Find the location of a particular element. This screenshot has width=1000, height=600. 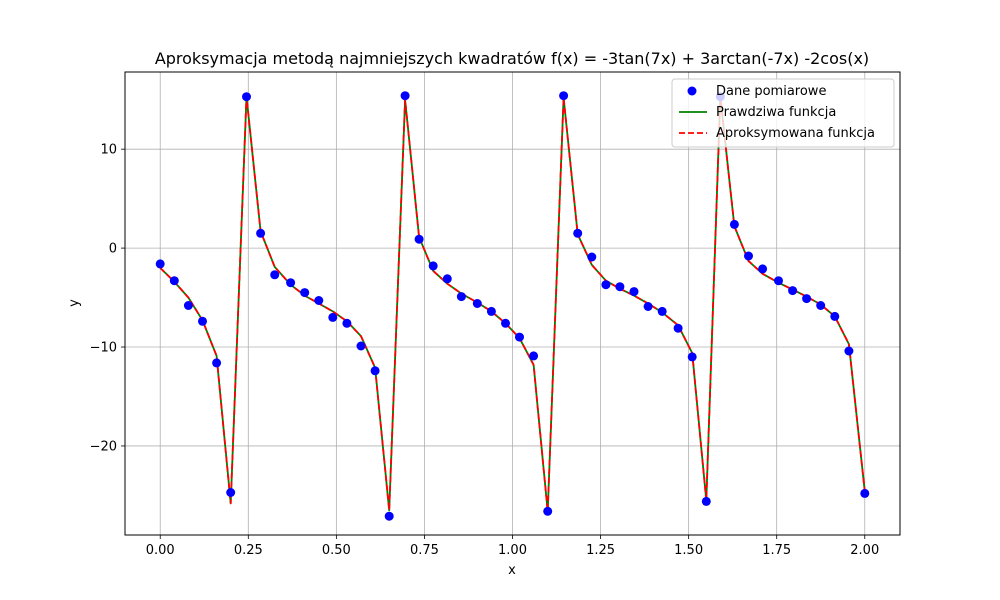

legend-marker-points is located at coordinates (692, 91).